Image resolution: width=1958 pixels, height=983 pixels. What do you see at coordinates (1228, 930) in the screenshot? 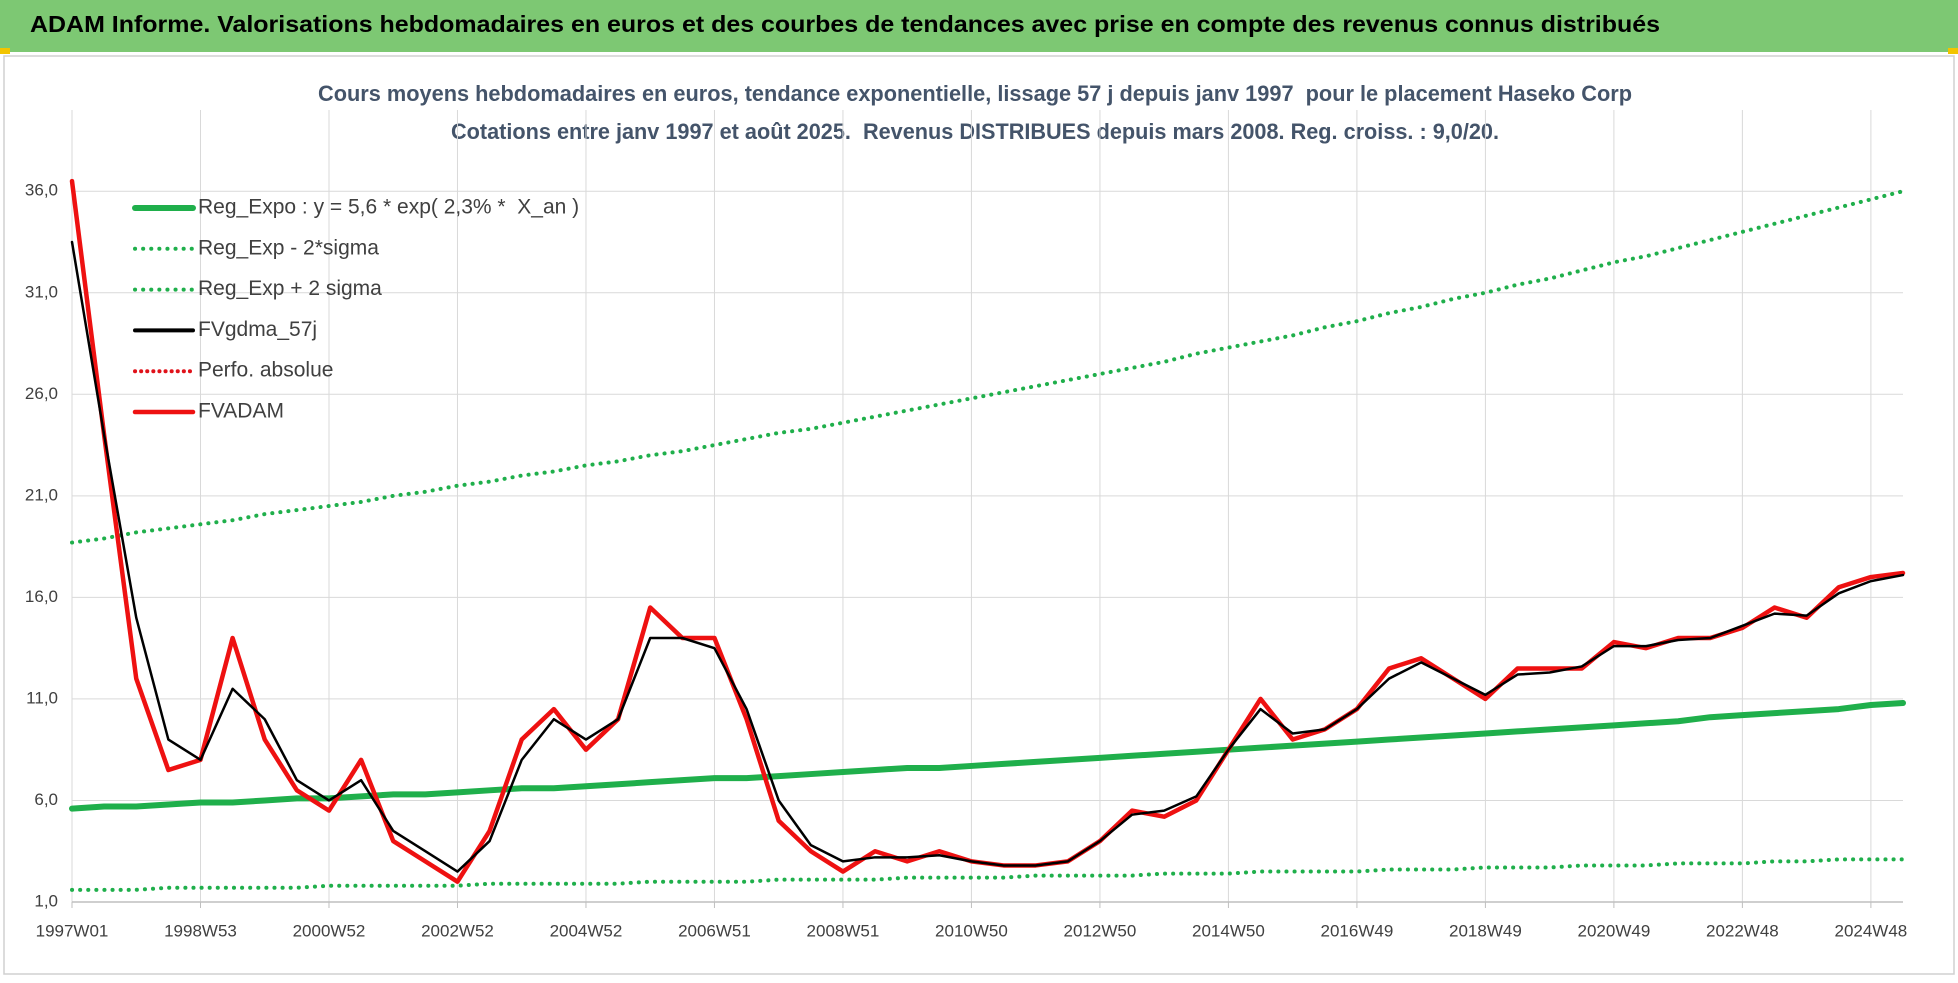
I see `x-tick-label: 2014W50` at bounding box center [1228, 930].